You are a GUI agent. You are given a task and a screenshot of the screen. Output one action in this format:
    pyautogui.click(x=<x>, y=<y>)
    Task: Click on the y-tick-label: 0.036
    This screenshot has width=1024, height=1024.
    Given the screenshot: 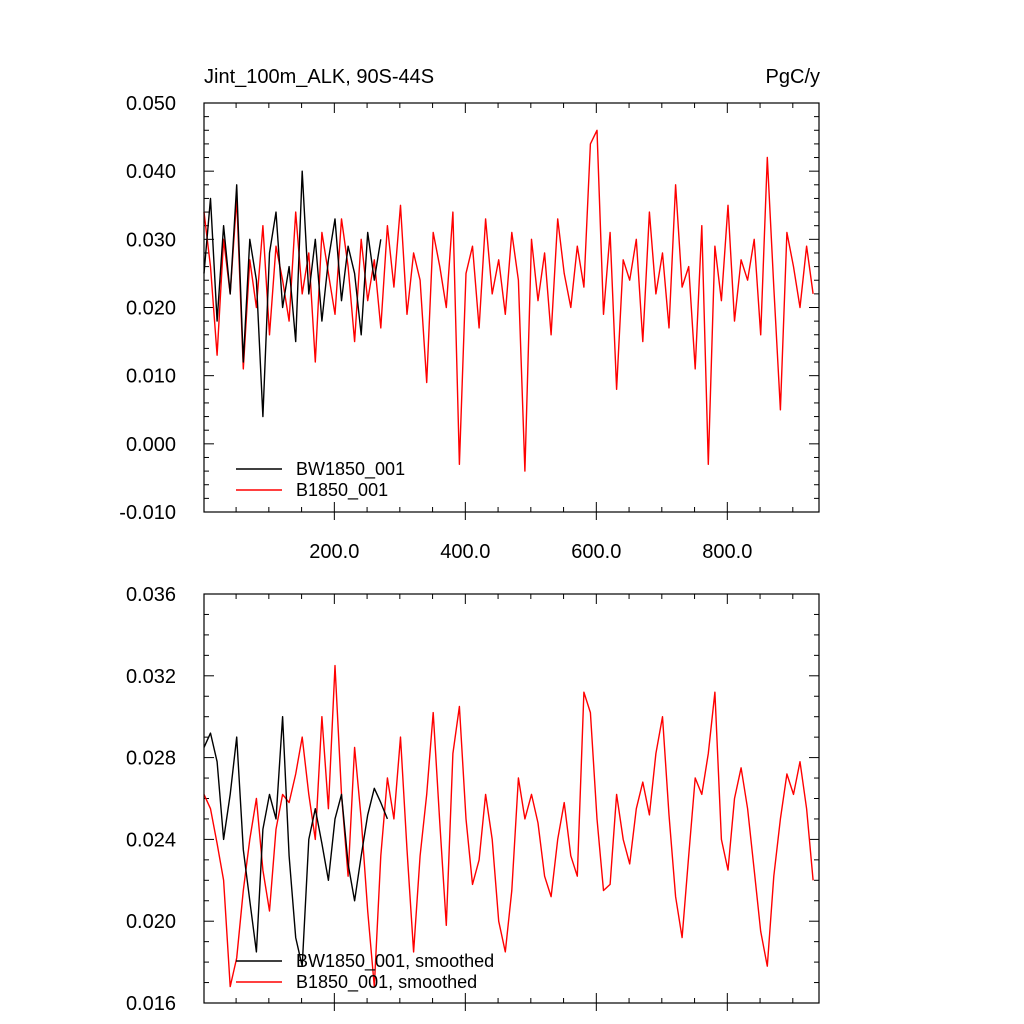 What is the action you would take?
    pyautogui.click(x=151, y=595)
    